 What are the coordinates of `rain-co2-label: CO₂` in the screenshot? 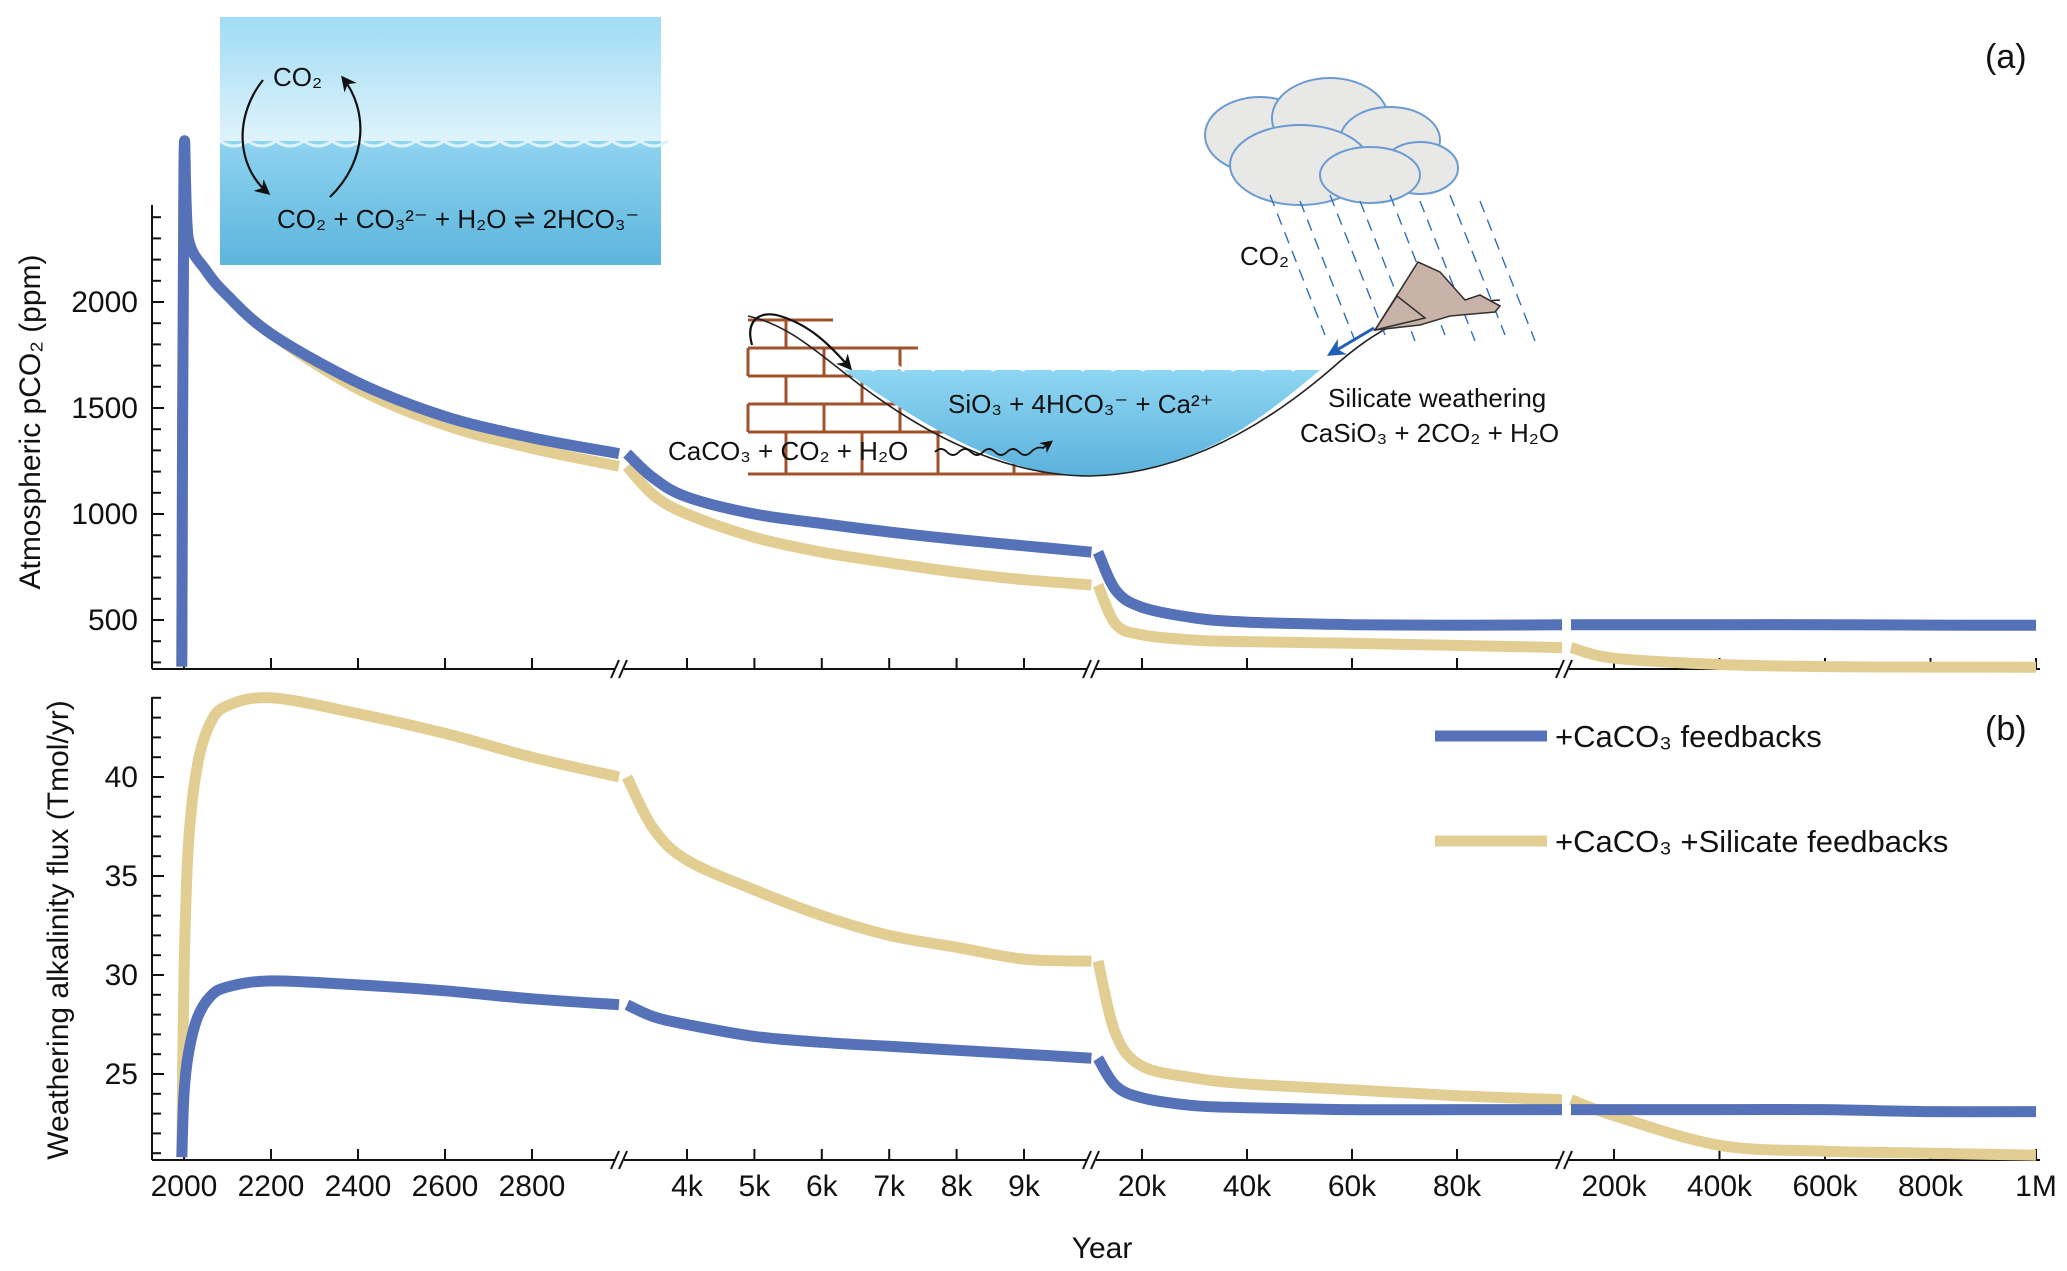 It's located at (1264, 256).